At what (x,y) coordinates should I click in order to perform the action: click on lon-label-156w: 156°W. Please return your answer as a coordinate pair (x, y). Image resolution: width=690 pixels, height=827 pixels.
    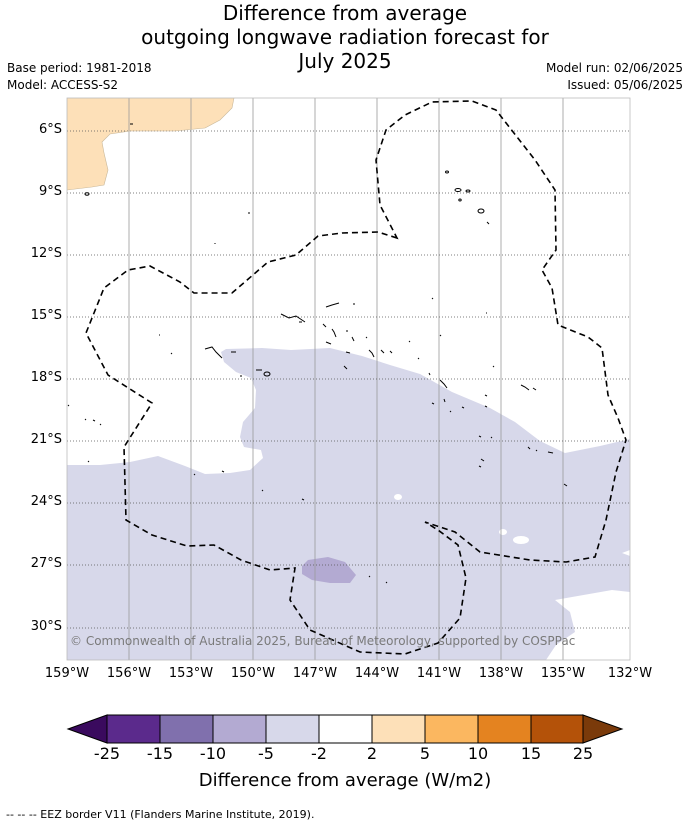
    Looking at the image, I should click on (129, 673).